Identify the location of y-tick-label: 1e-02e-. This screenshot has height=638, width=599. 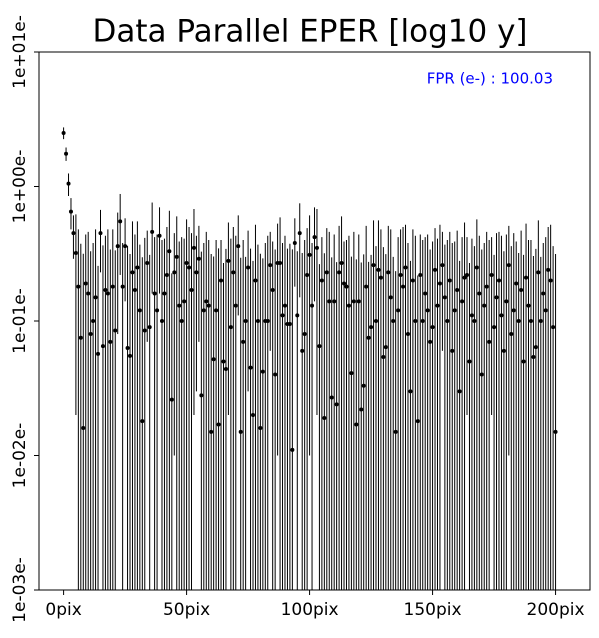
(20, 456).